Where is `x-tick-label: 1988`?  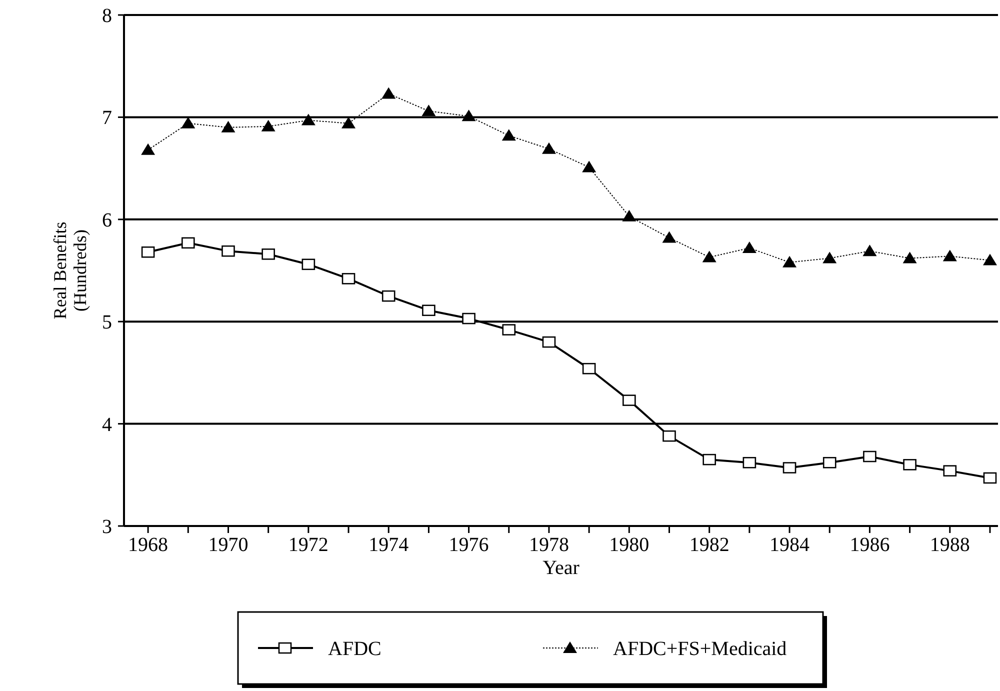 x-tick-label: 1988 is located at coordinates (950, 545).